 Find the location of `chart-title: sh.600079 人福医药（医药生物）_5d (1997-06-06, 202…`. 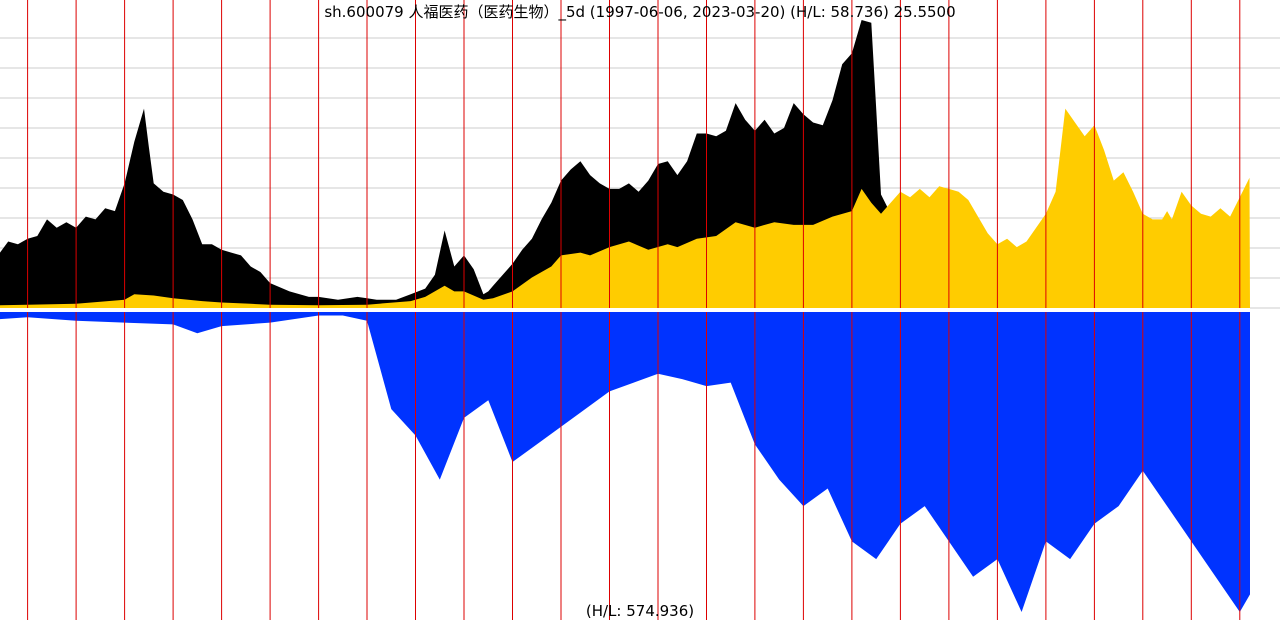

chart-title: sh.600079 人福医药（医药生物）_5d (1997-06-06, 202… is located at coordinates (639, 12).